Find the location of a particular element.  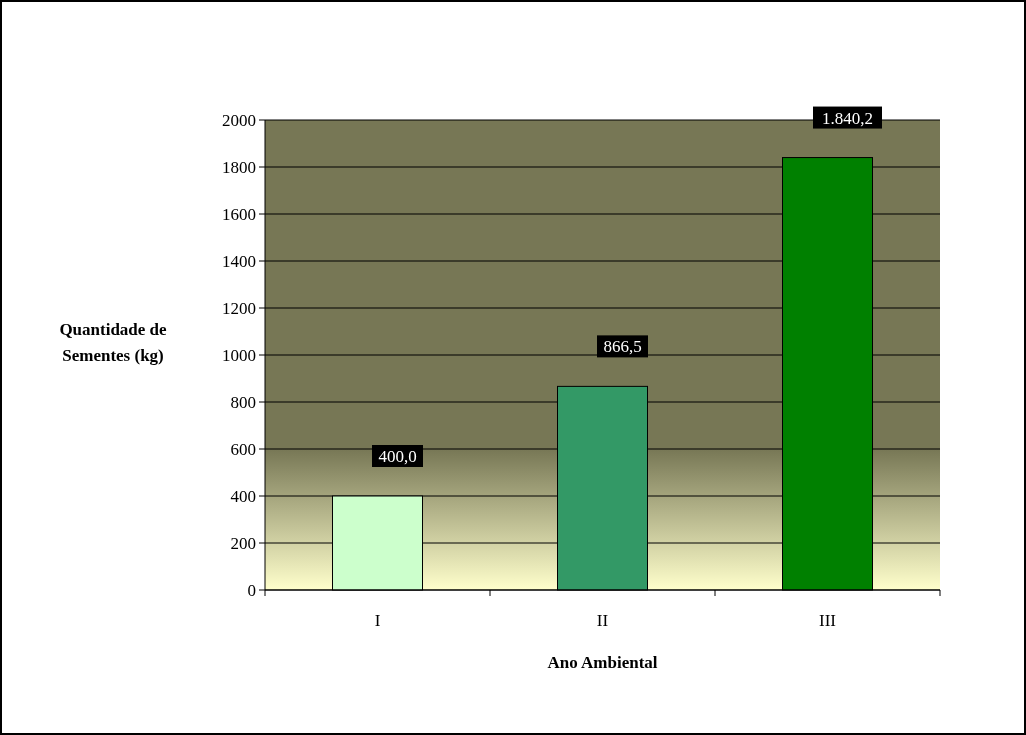

y-tick-label: 1400 is located at coordinates (239, 261).